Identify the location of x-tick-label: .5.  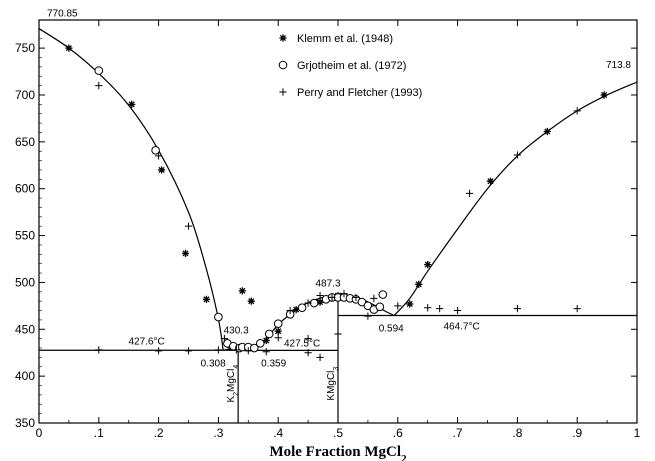
(338, 433).